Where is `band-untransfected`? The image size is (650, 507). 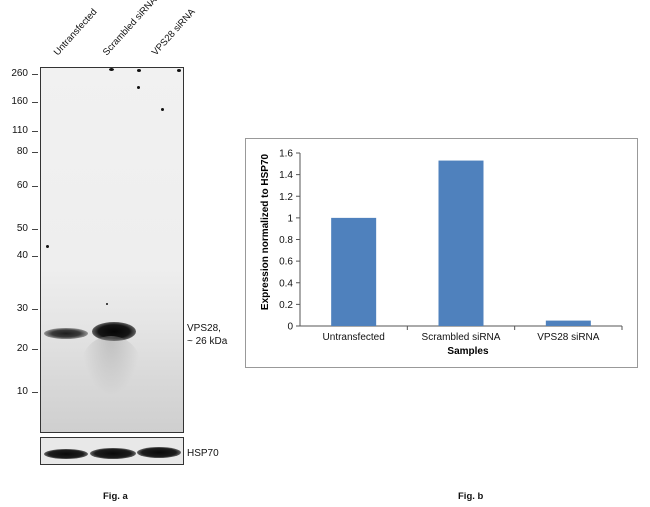
band-untransfected is located at coordinates (66, 333).